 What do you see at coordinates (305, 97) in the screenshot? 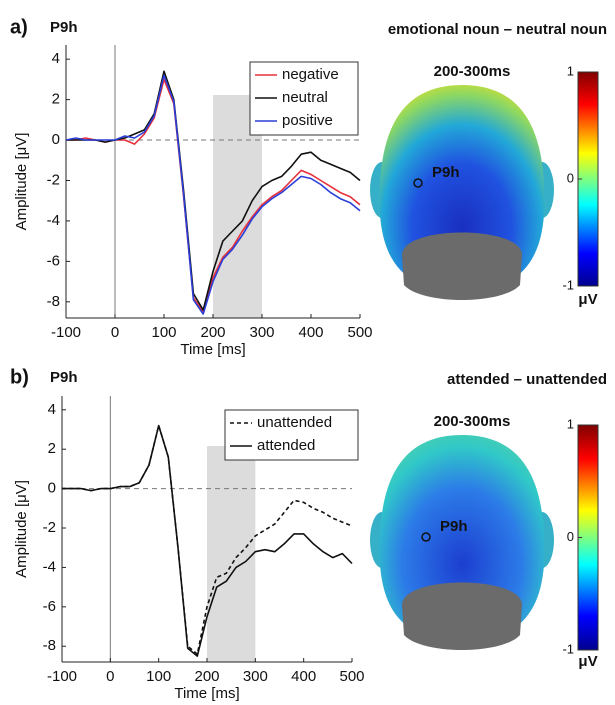
I see `legend-label: neutral` at bounding box center [305, 97].